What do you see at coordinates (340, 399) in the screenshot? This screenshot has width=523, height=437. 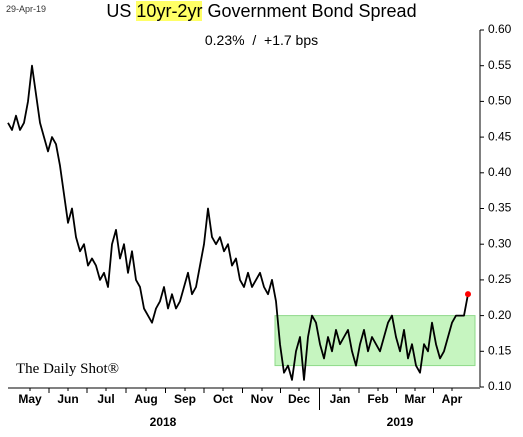 I see `x-tick-label: Jan` at bounding box center [340, 399].